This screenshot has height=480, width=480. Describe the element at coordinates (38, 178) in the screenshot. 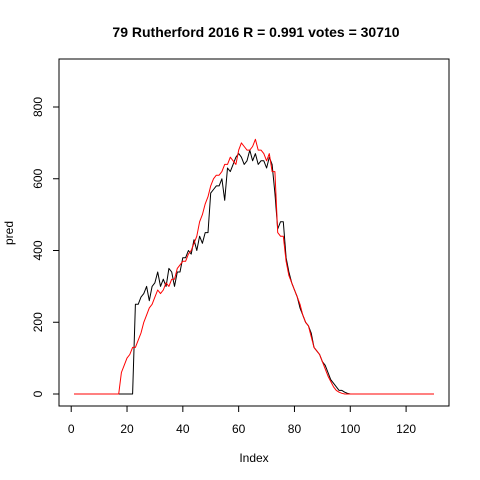

I see `y-tick-label: 600` at that location.